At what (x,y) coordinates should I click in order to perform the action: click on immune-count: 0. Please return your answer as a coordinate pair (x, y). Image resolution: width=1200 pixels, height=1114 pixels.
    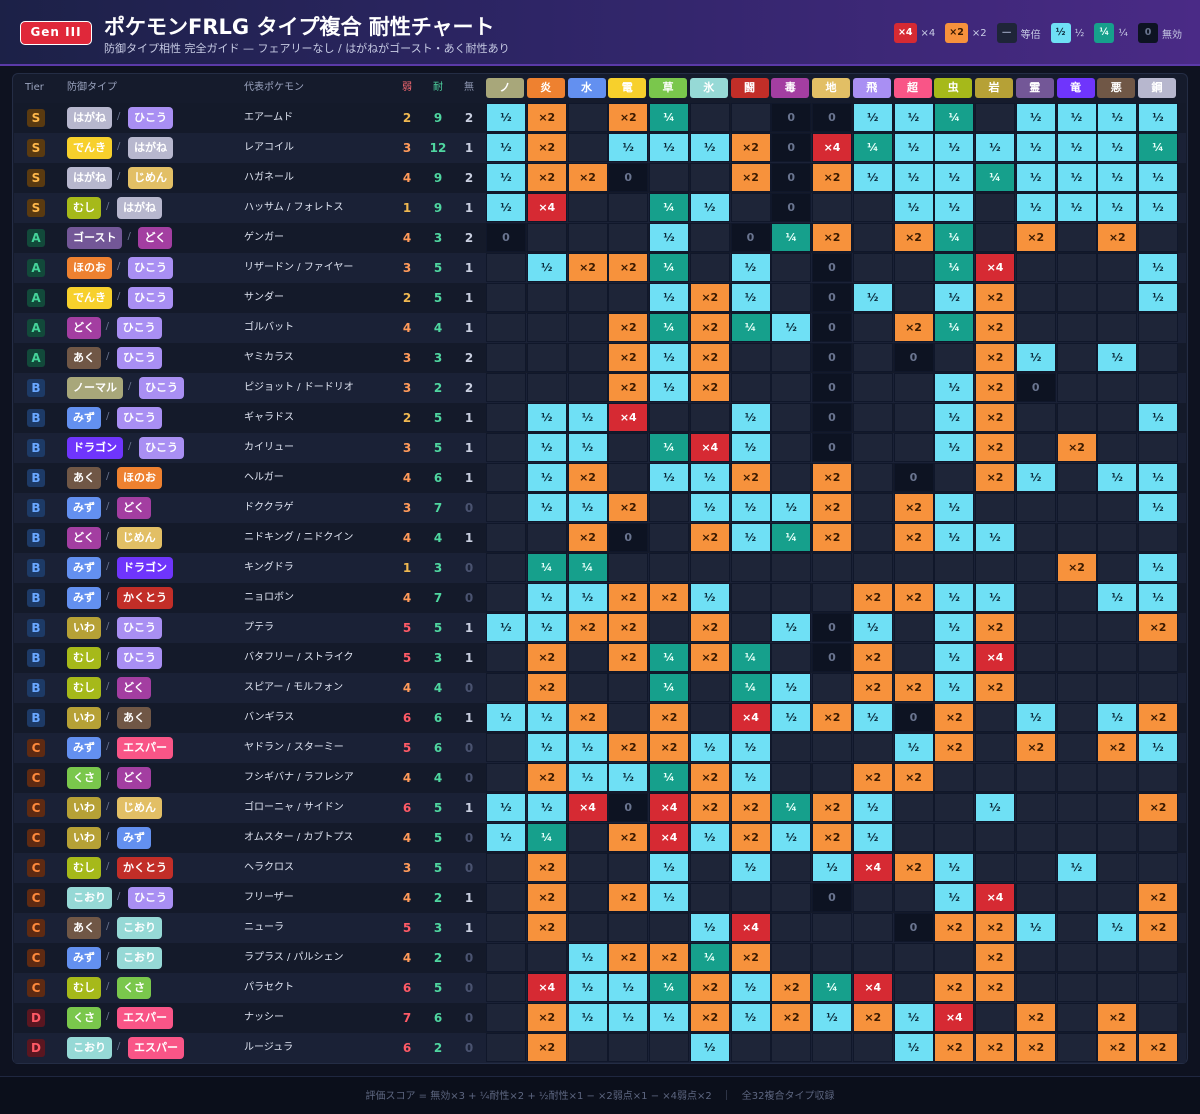
    Looking at the image, I should click on (469, 748).